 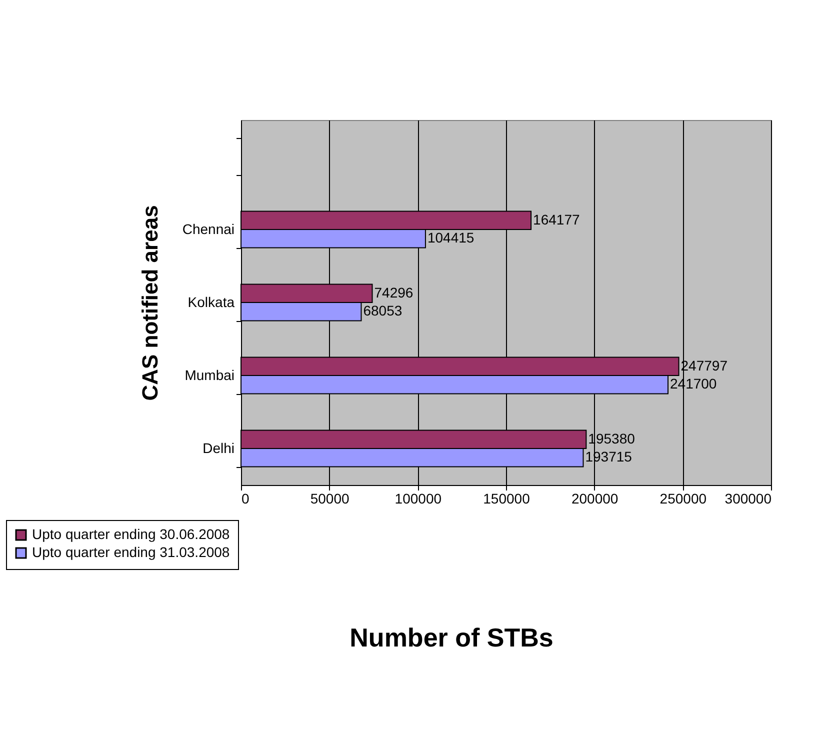 I want to click on x-tick-label: 200000, so click(x=594, y=498).